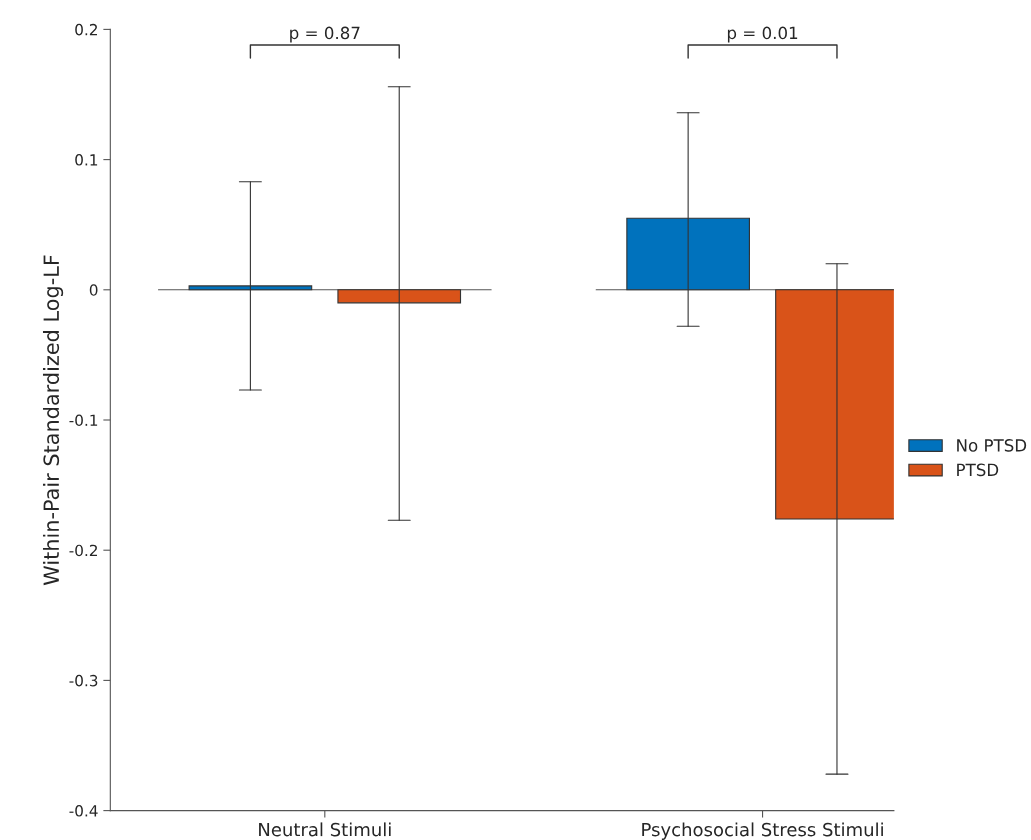 The width and height of the screenshot is (1031, 840). Describe the element at coordinates (325, 34) in the screenshot. I see `annotation: p = 0.87` at that location.